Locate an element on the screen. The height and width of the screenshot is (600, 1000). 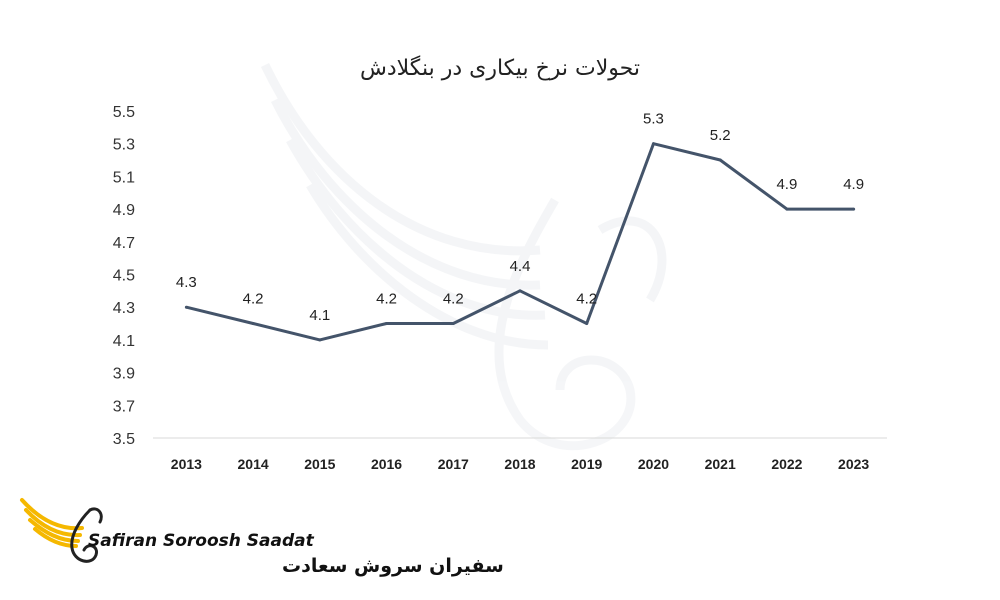
y-tick-label: 5.3 is located at coordinates (124, 145).